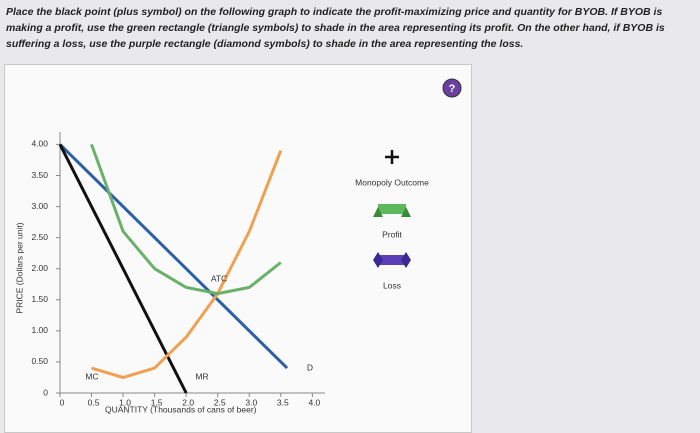 The height and width of the screenshot is (433, 700). What do you see at coordinates (310, 367) in the screenshot?
I see `curve-label: D` at bounding box center [310, 367].